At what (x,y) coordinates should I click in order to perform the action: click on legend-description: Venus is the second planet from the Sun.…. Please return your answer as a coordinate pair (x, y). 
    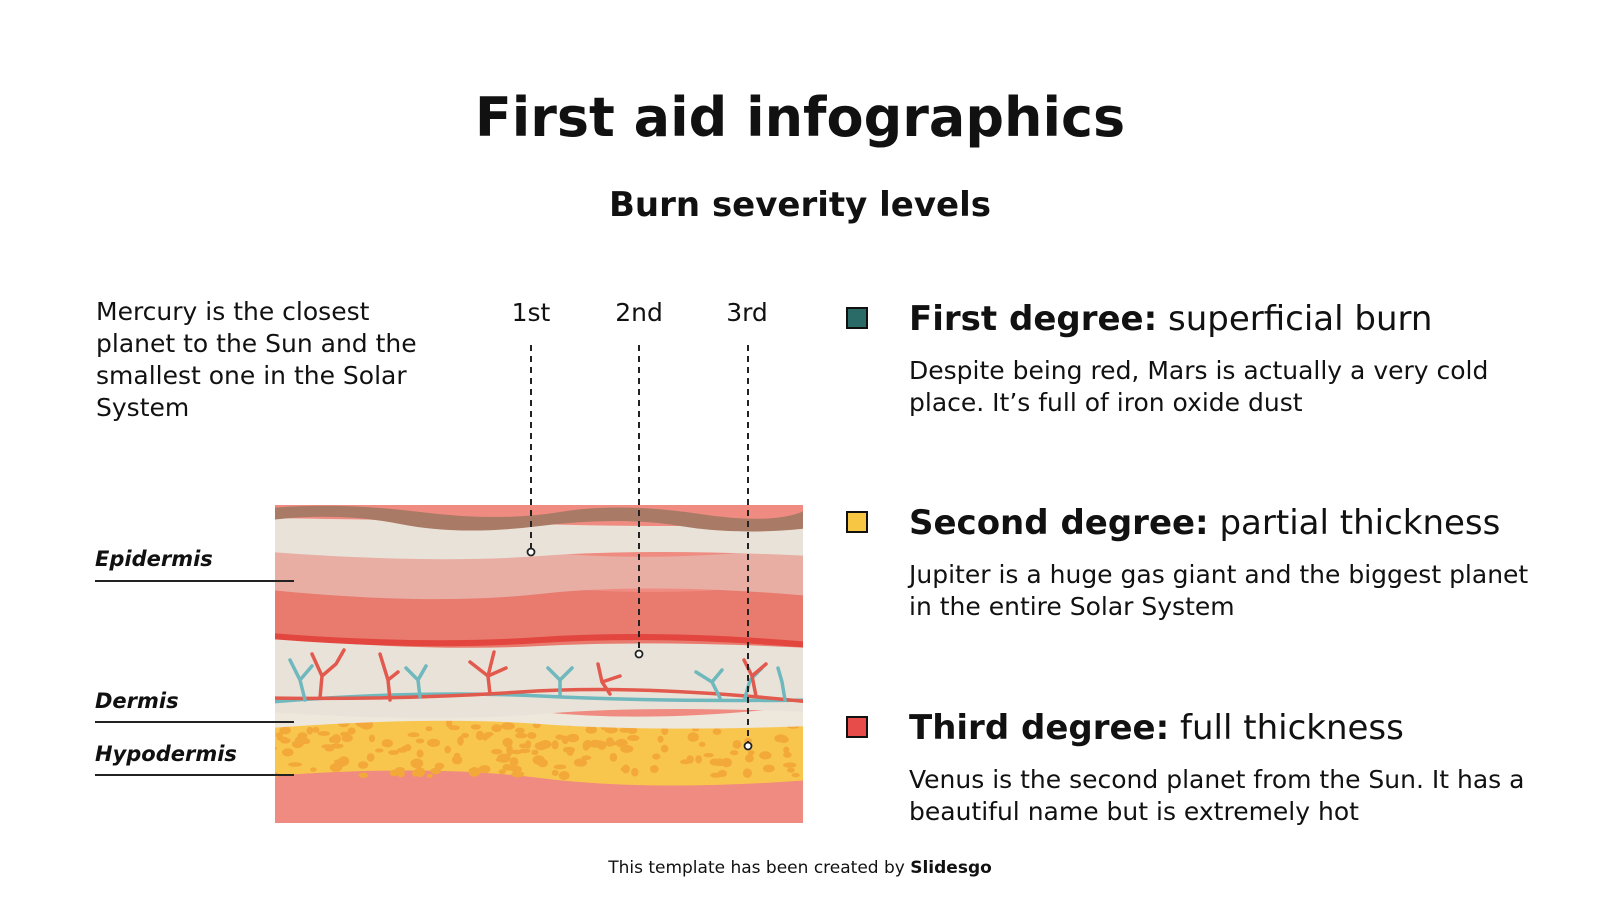
    Looking at the image, I should click on (1217, 795).